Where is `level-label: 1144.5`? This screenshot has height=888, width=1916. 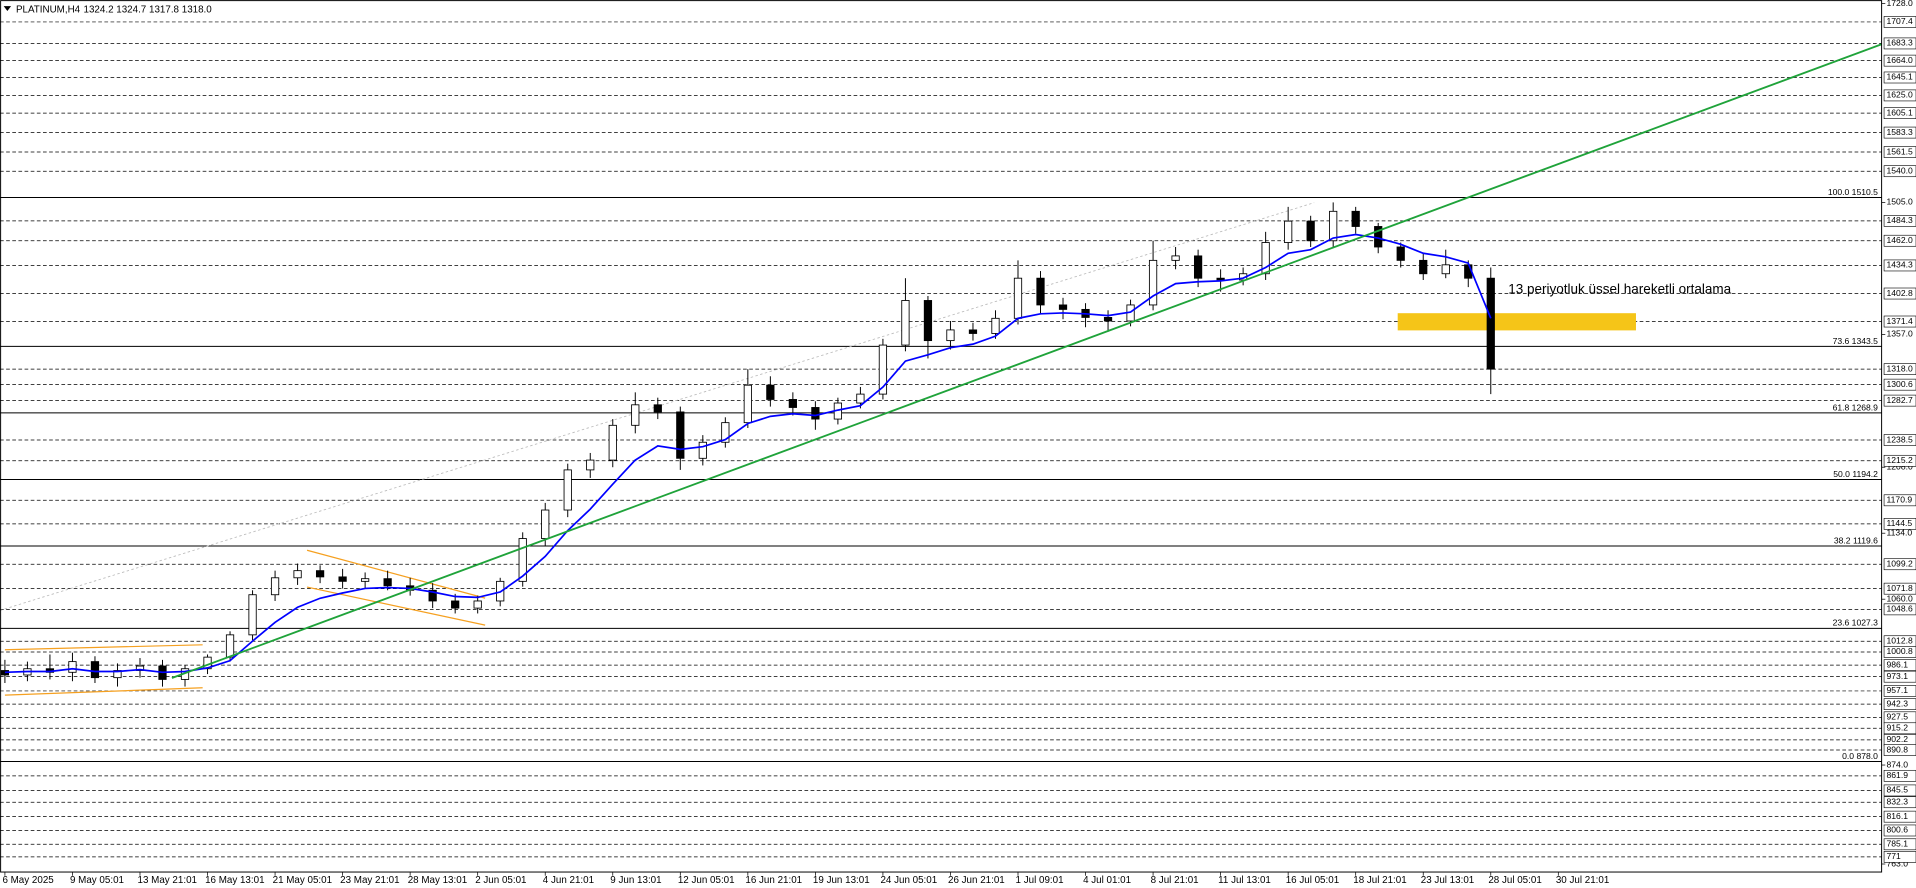
level-label: 1144.5 is located at coordinates (1900, 523).